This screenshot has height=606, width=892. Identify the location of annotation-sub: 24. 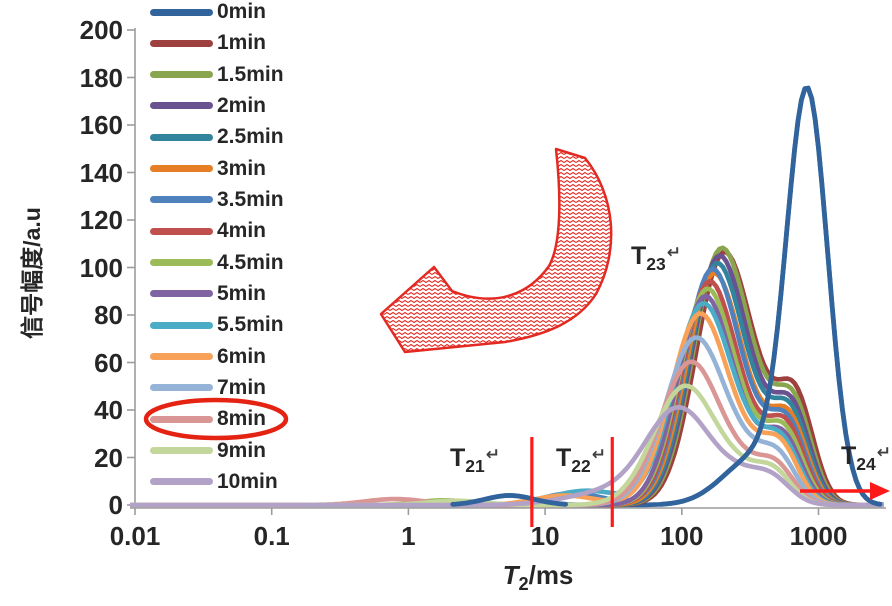
(866, 464).